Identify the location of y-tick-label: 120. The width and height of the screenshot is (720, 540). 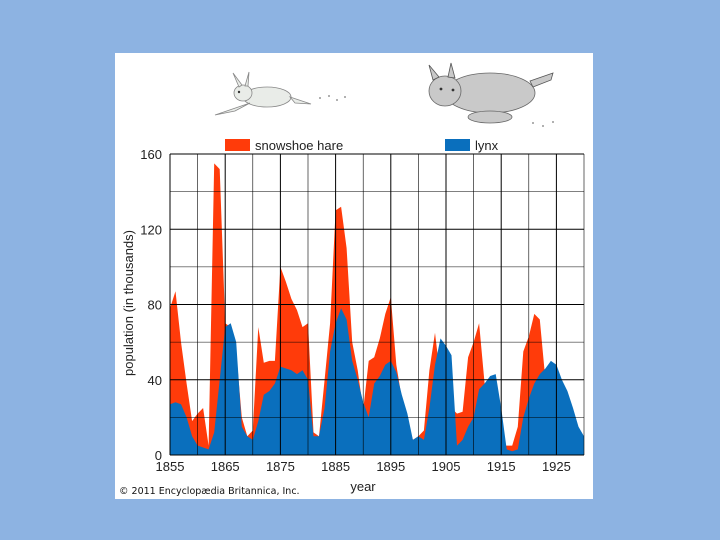
(151, 229).